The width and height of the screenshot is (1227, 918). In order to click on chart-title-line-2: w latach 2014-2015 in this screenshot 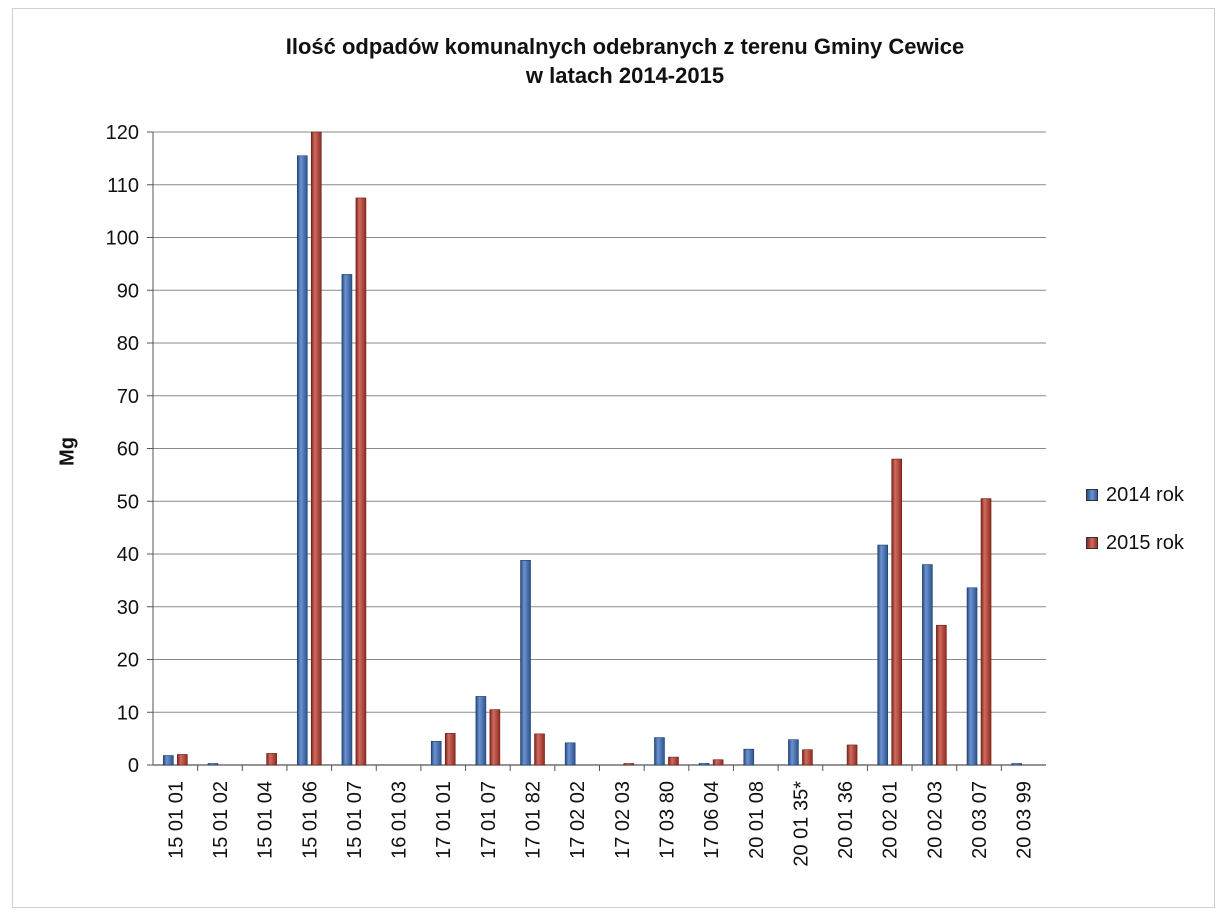, I will do `click(625, 75)`.